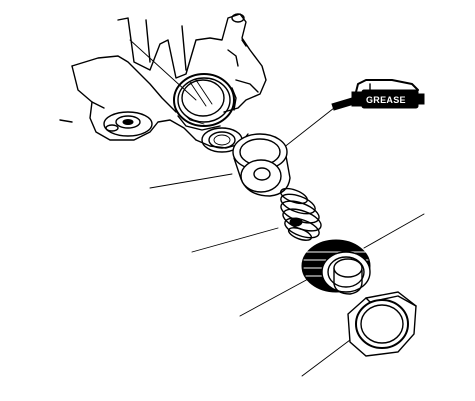  I want to click on leader-line-hex, so click(326, 358).